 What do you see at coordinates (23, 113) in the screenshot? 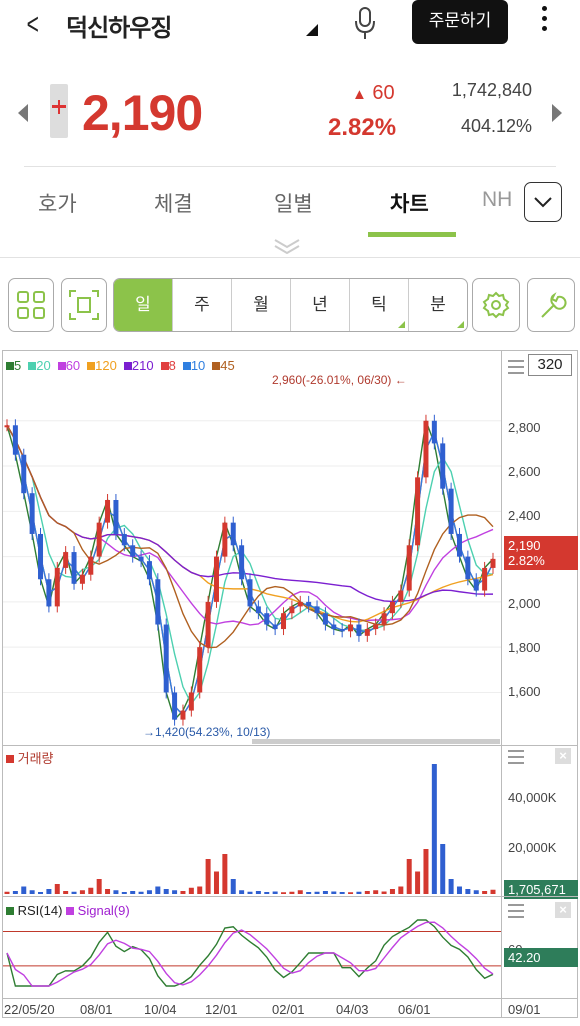
I see `prev-stock-arrow-icon` at bounding box center [23, 113].